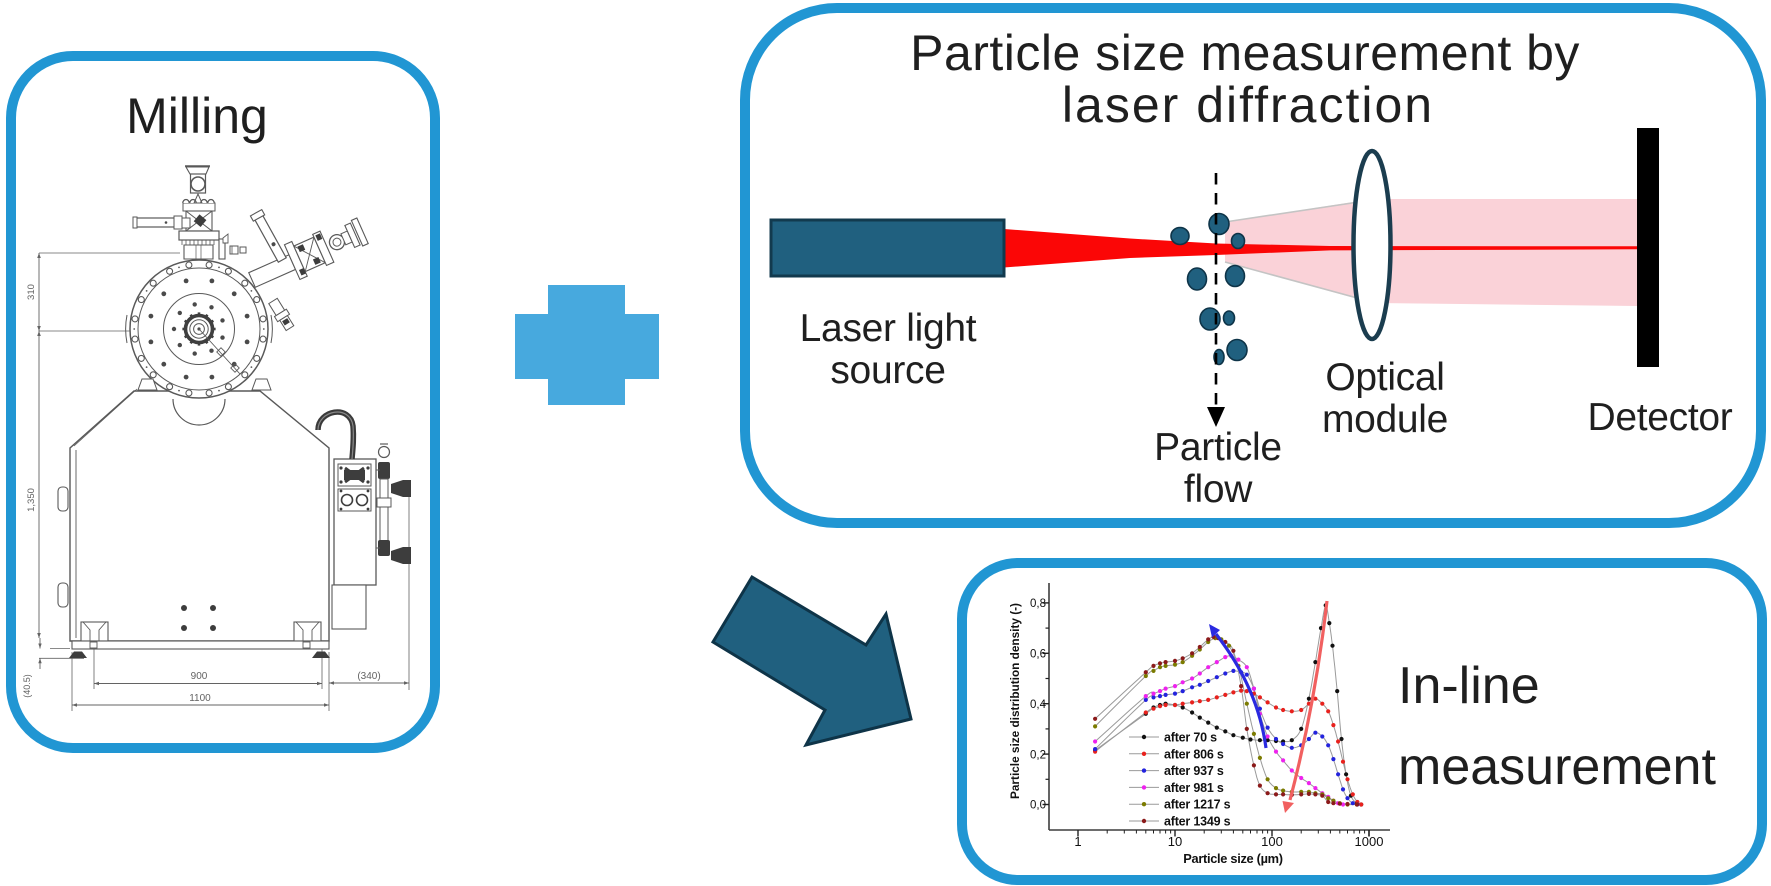 This screenshot has width=1771, height=886. I want to click on svg-text: (340), so click(368, 676).